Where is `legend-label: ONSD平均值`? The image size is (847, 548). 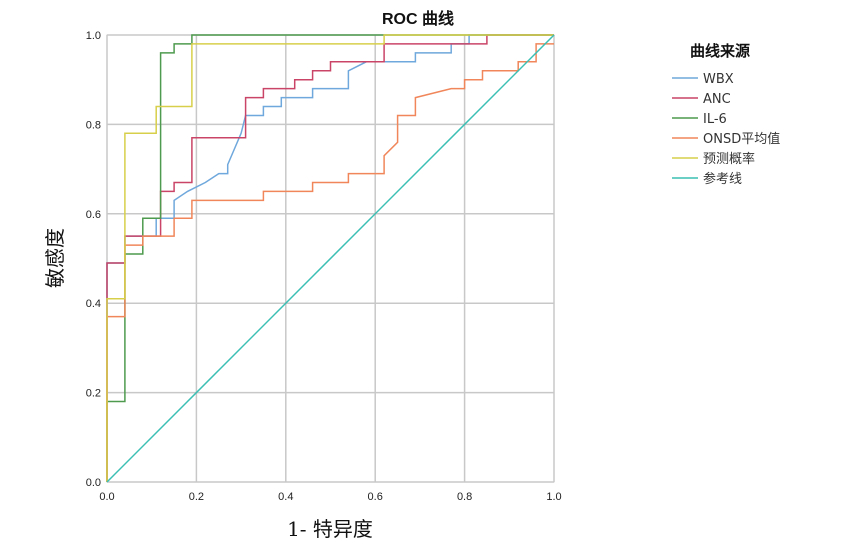
legend-label: ONSD平均值 is located at coordinates (741, 139).